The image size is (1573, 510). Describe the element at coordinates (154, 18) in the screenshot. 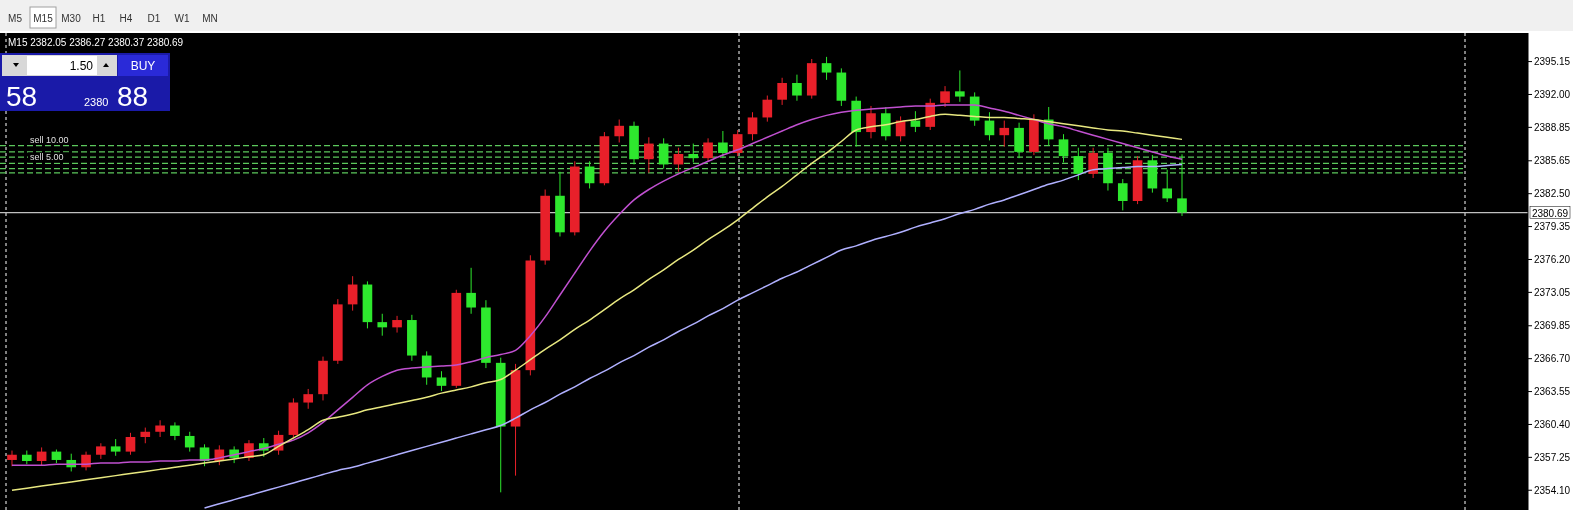

I see `text: D1` at that location.